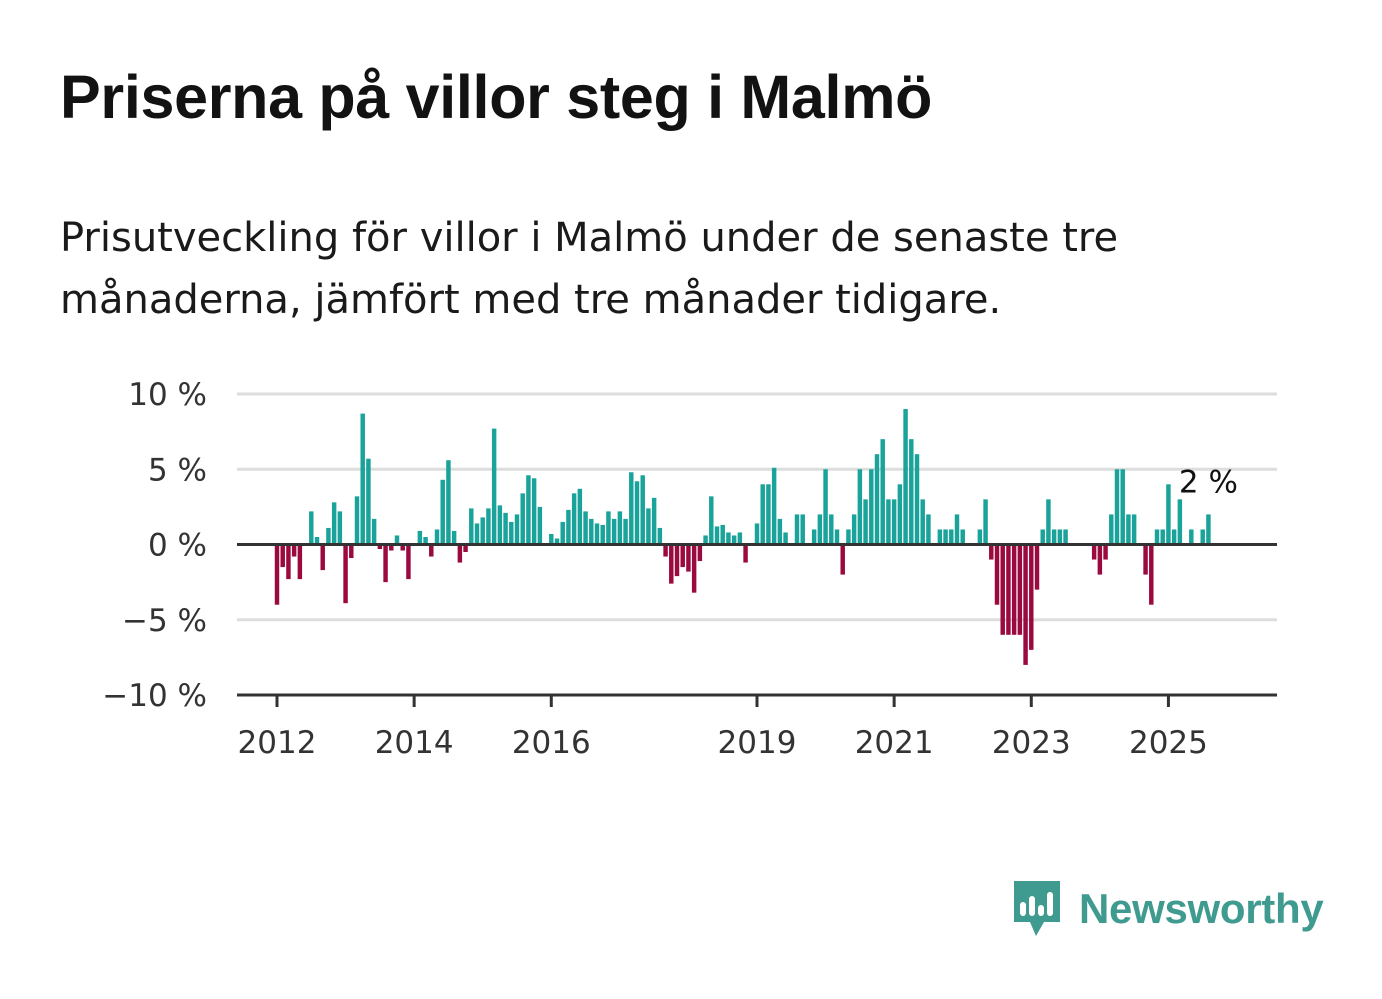  I want to click on chart-title: Priserna på villor steg i Malmö, so click(496, 97).